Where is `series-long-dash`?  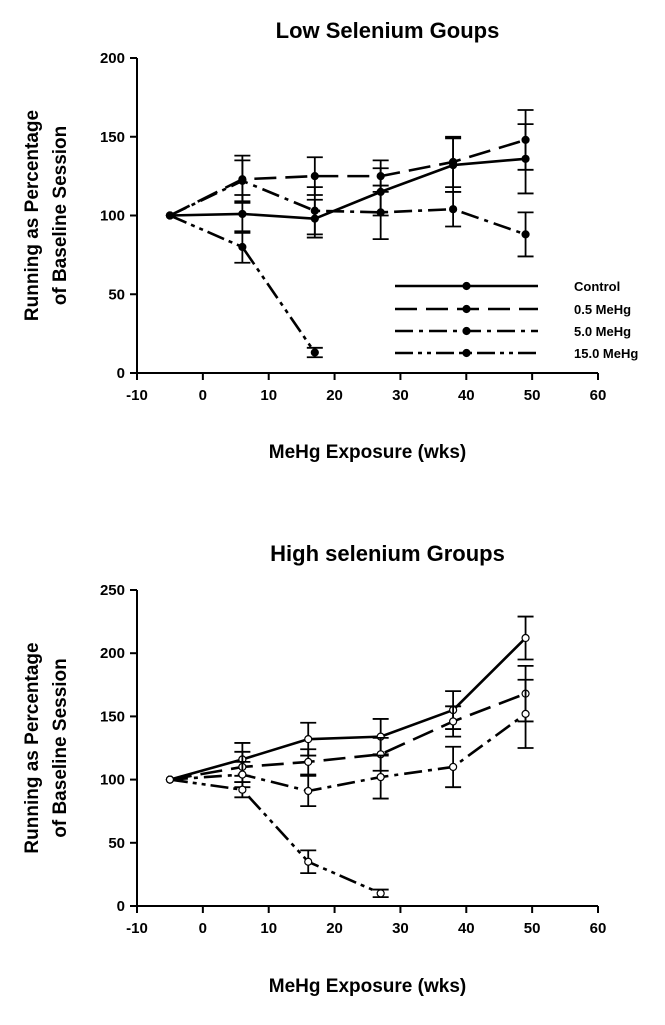
series-long-dash is located at coordinates (349, 164).